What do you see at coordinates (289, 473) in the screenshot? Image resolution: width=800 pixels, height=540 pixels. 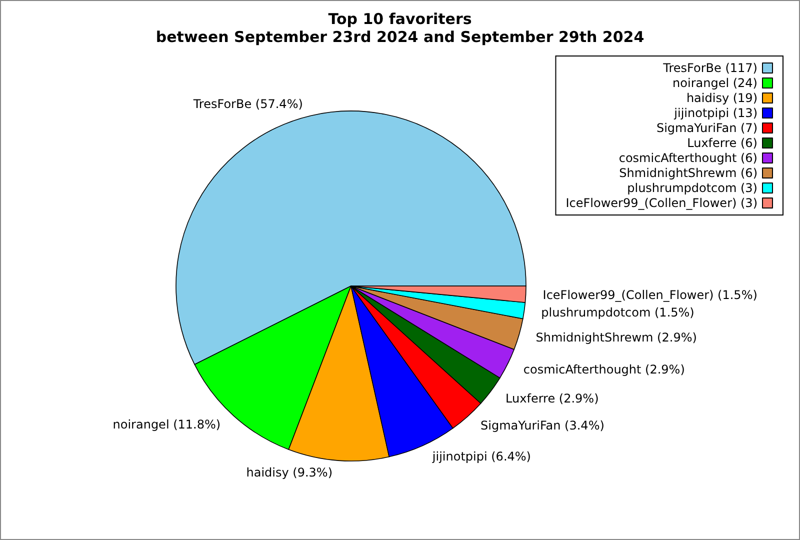 I see `data-label: haidisy (9.3%)` at bounding box center [289, 473].